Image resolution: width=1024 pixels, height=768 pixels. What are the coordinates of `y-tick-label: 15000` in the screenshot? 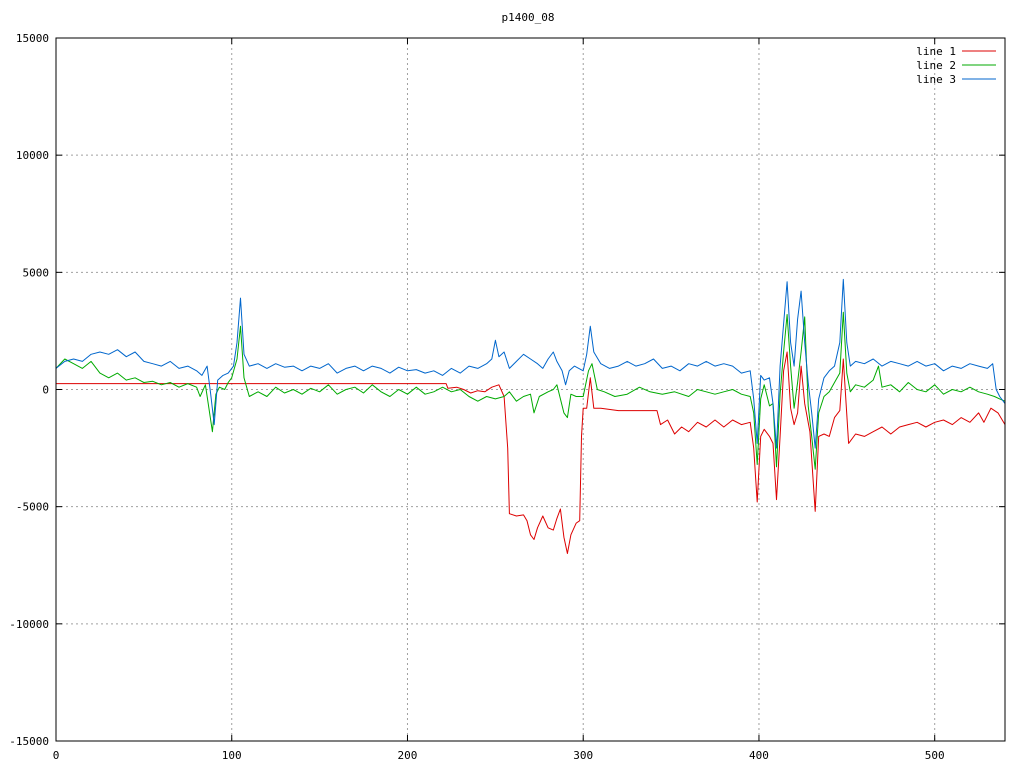 It's located at (32, 38).